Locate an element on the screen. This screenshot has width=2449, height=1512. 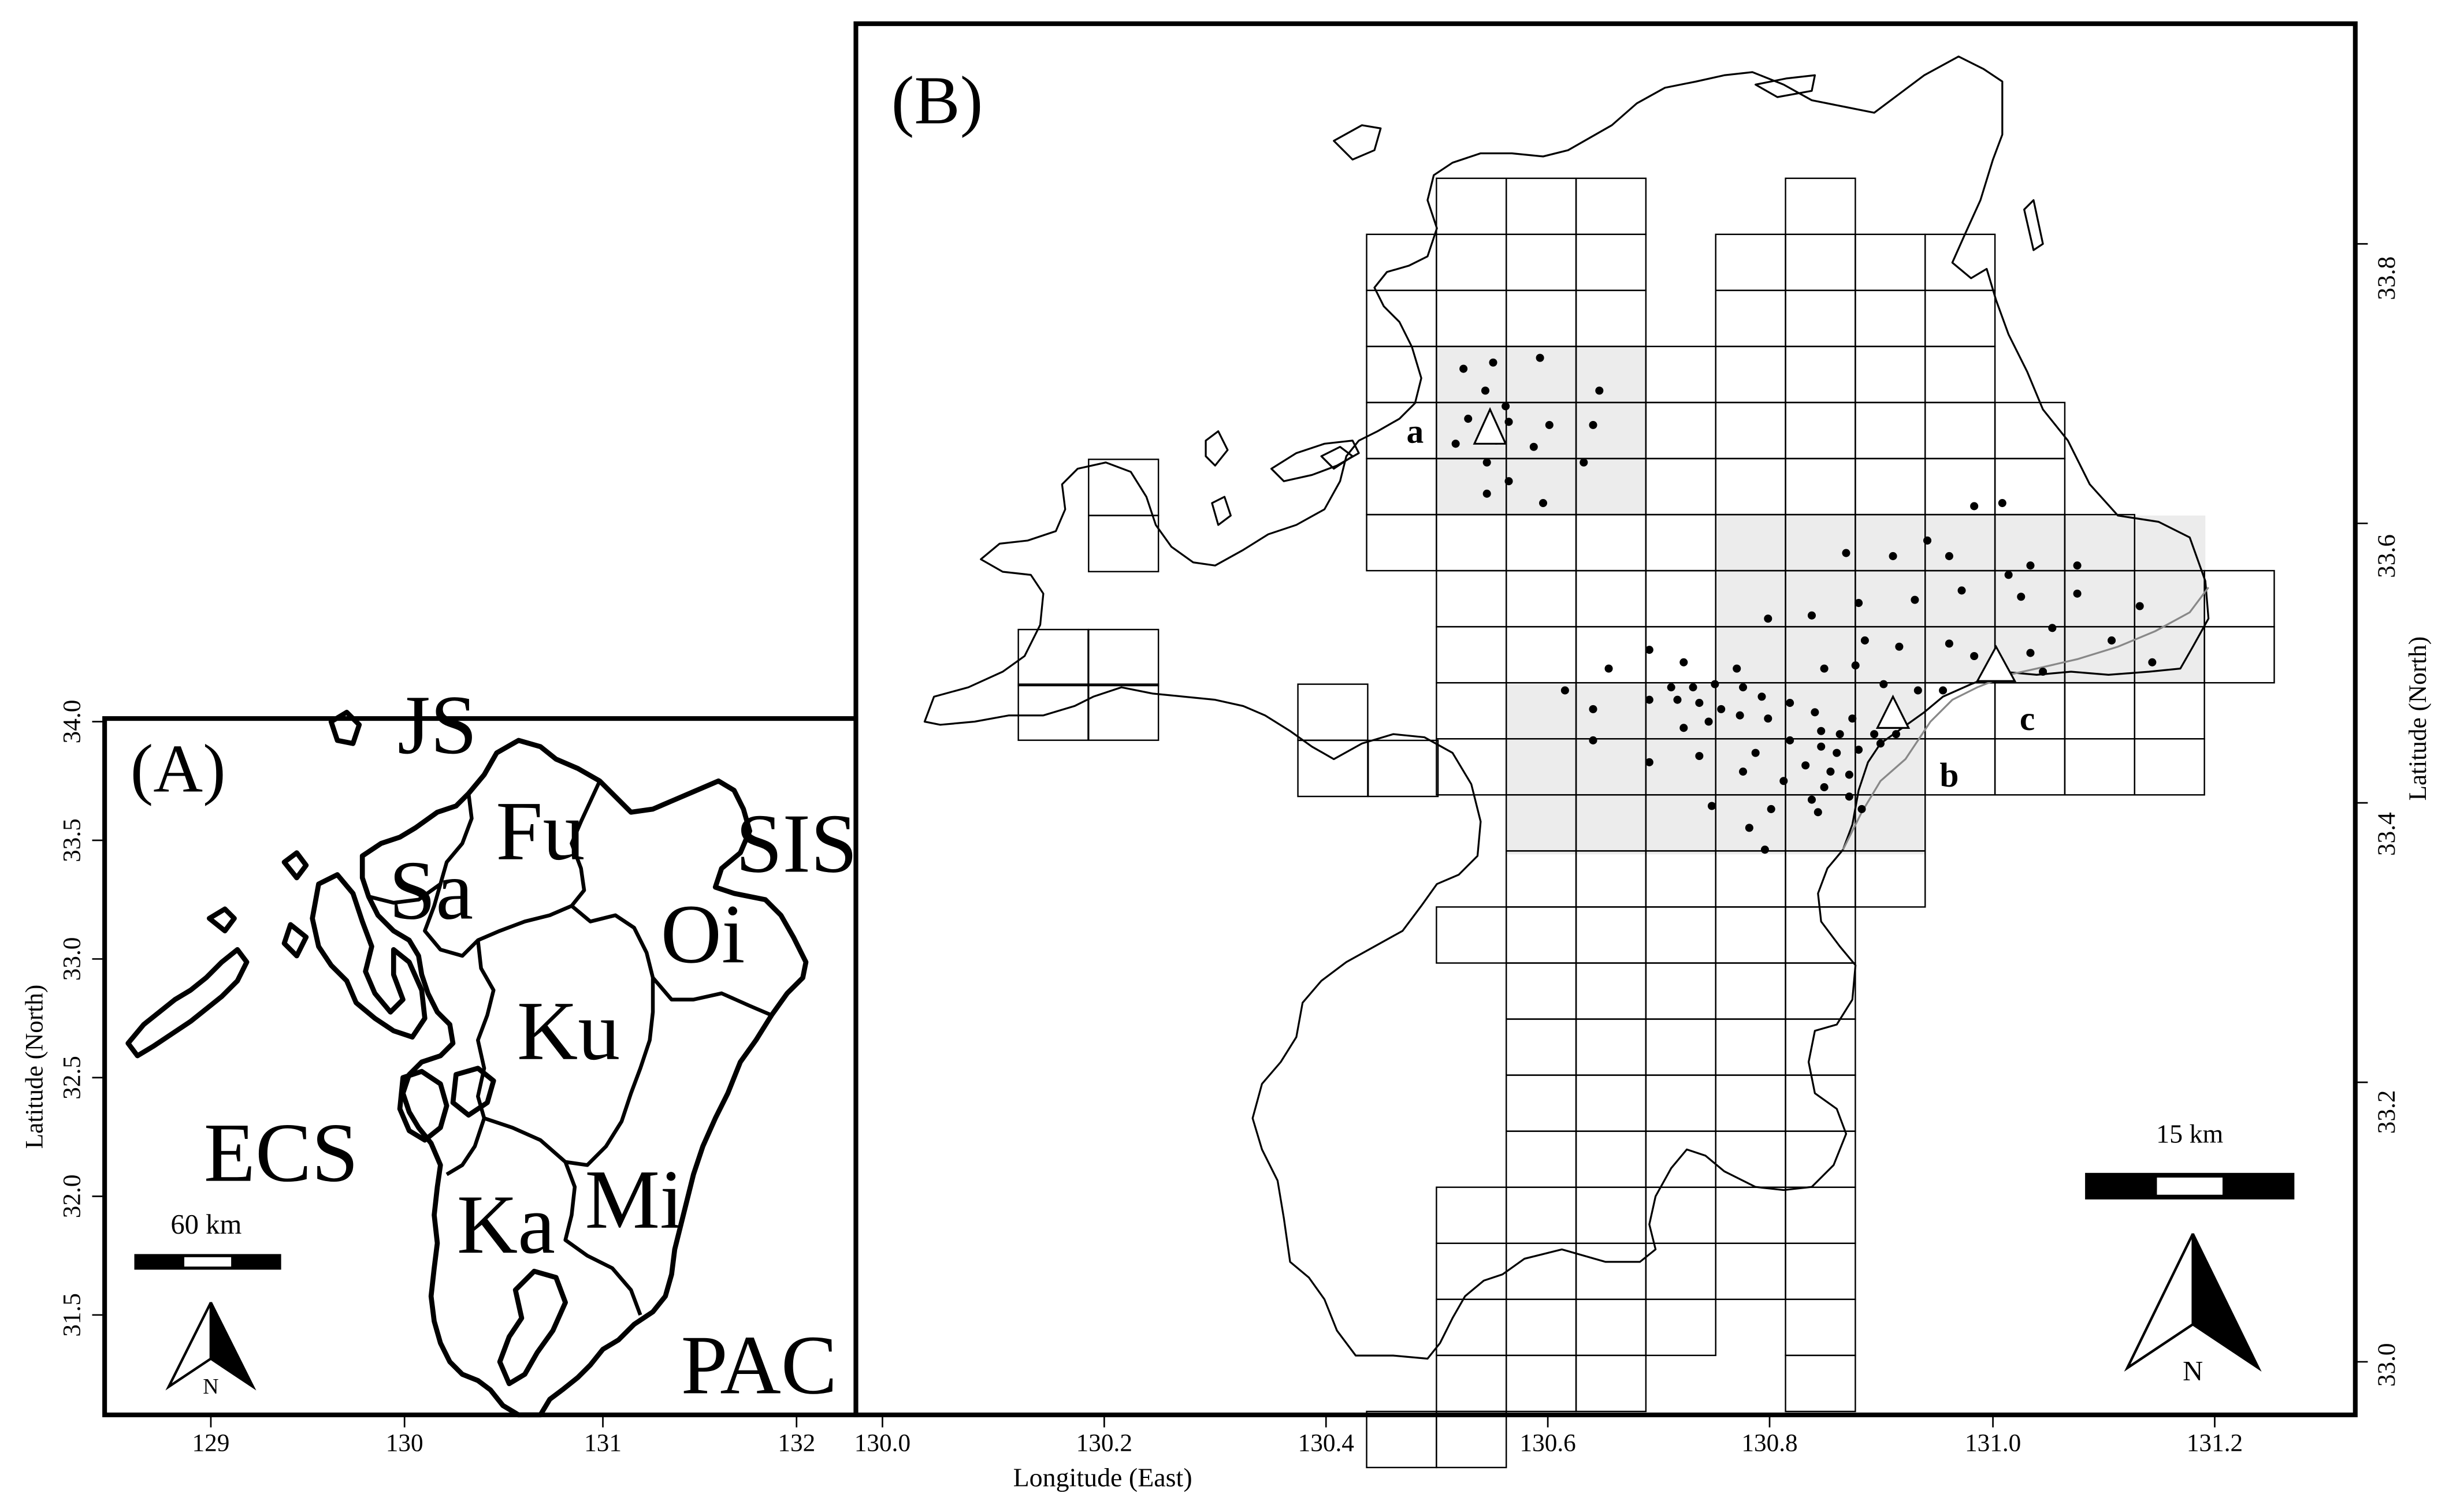
panel-b-x-tick-131.0: 131.0 is located at coordinates (1993, 1443).